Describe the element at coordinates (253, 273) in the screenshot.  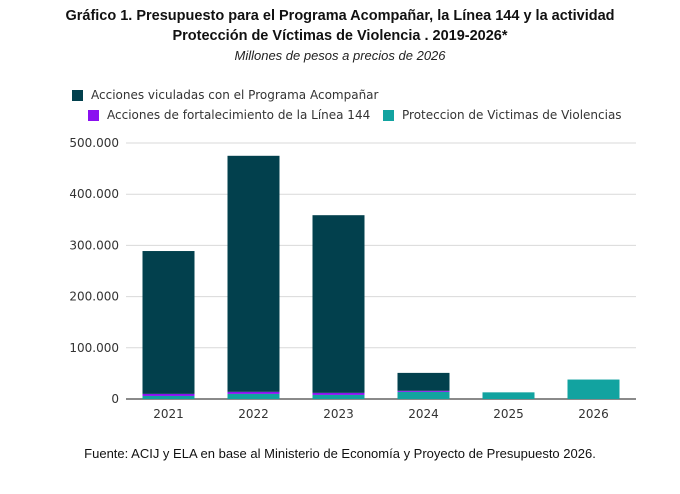
I see `bar-segment-2022-s2` at that location.